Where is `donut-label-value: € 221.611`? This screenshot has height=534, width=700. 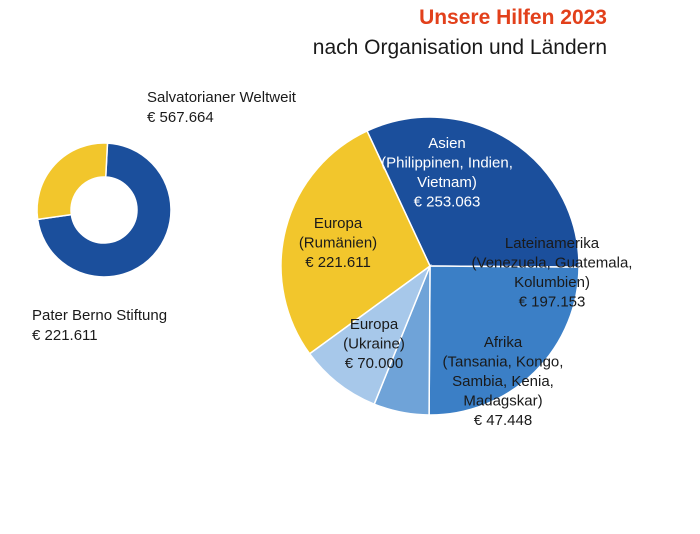 donut-label-value: € 221.611 is located at coordinates (65, 335).